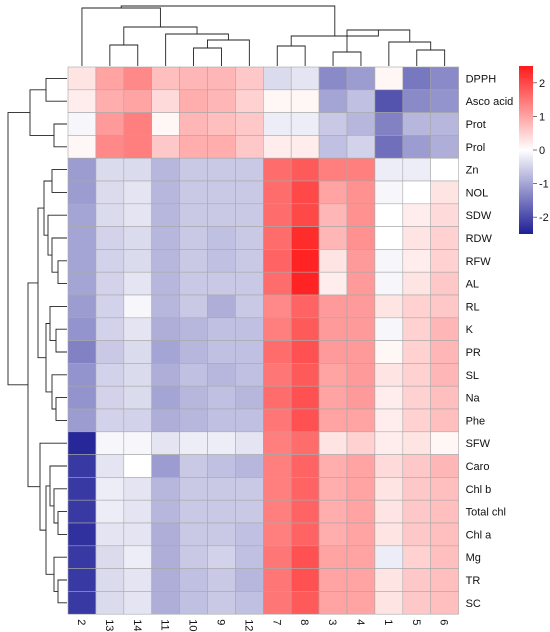 This screenshot has height=632, width=550. What do you see at coordinates (478, 444) in the screenshot?
I see `row-label: SFW` at bounding box center [478, 444].